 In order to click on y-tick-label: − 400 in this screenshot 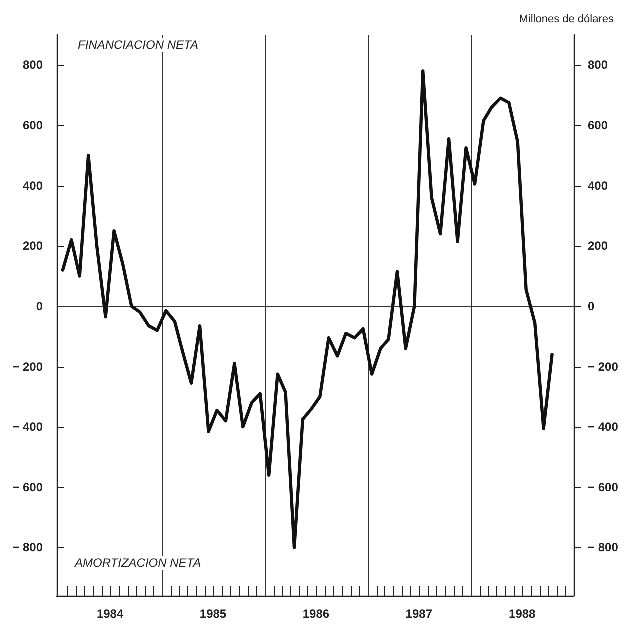, I will do `click(28, 427)`.